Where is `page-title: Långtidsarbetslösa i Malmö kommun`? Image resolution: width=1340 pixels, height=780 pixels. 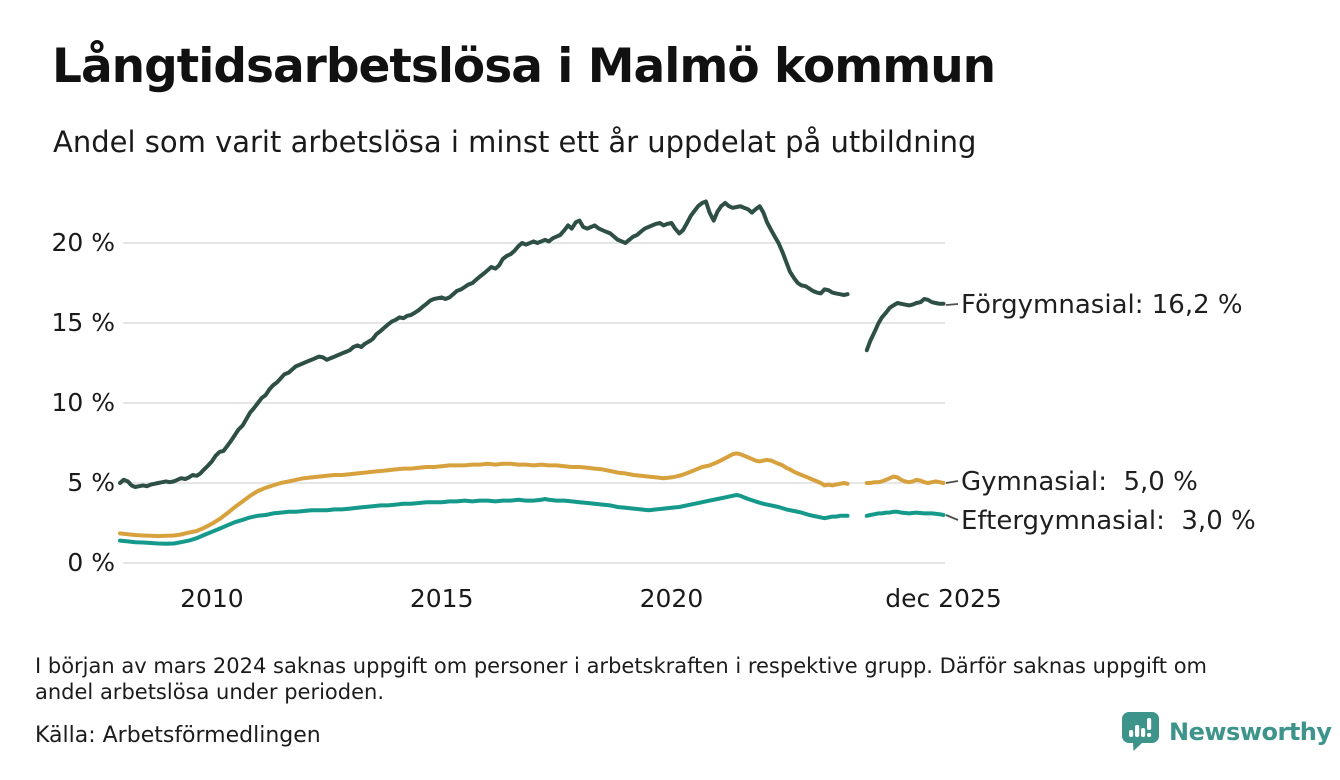
page-title: Långtidsarbetslösa i Malmö kommun is located at coordinates (524, 66).